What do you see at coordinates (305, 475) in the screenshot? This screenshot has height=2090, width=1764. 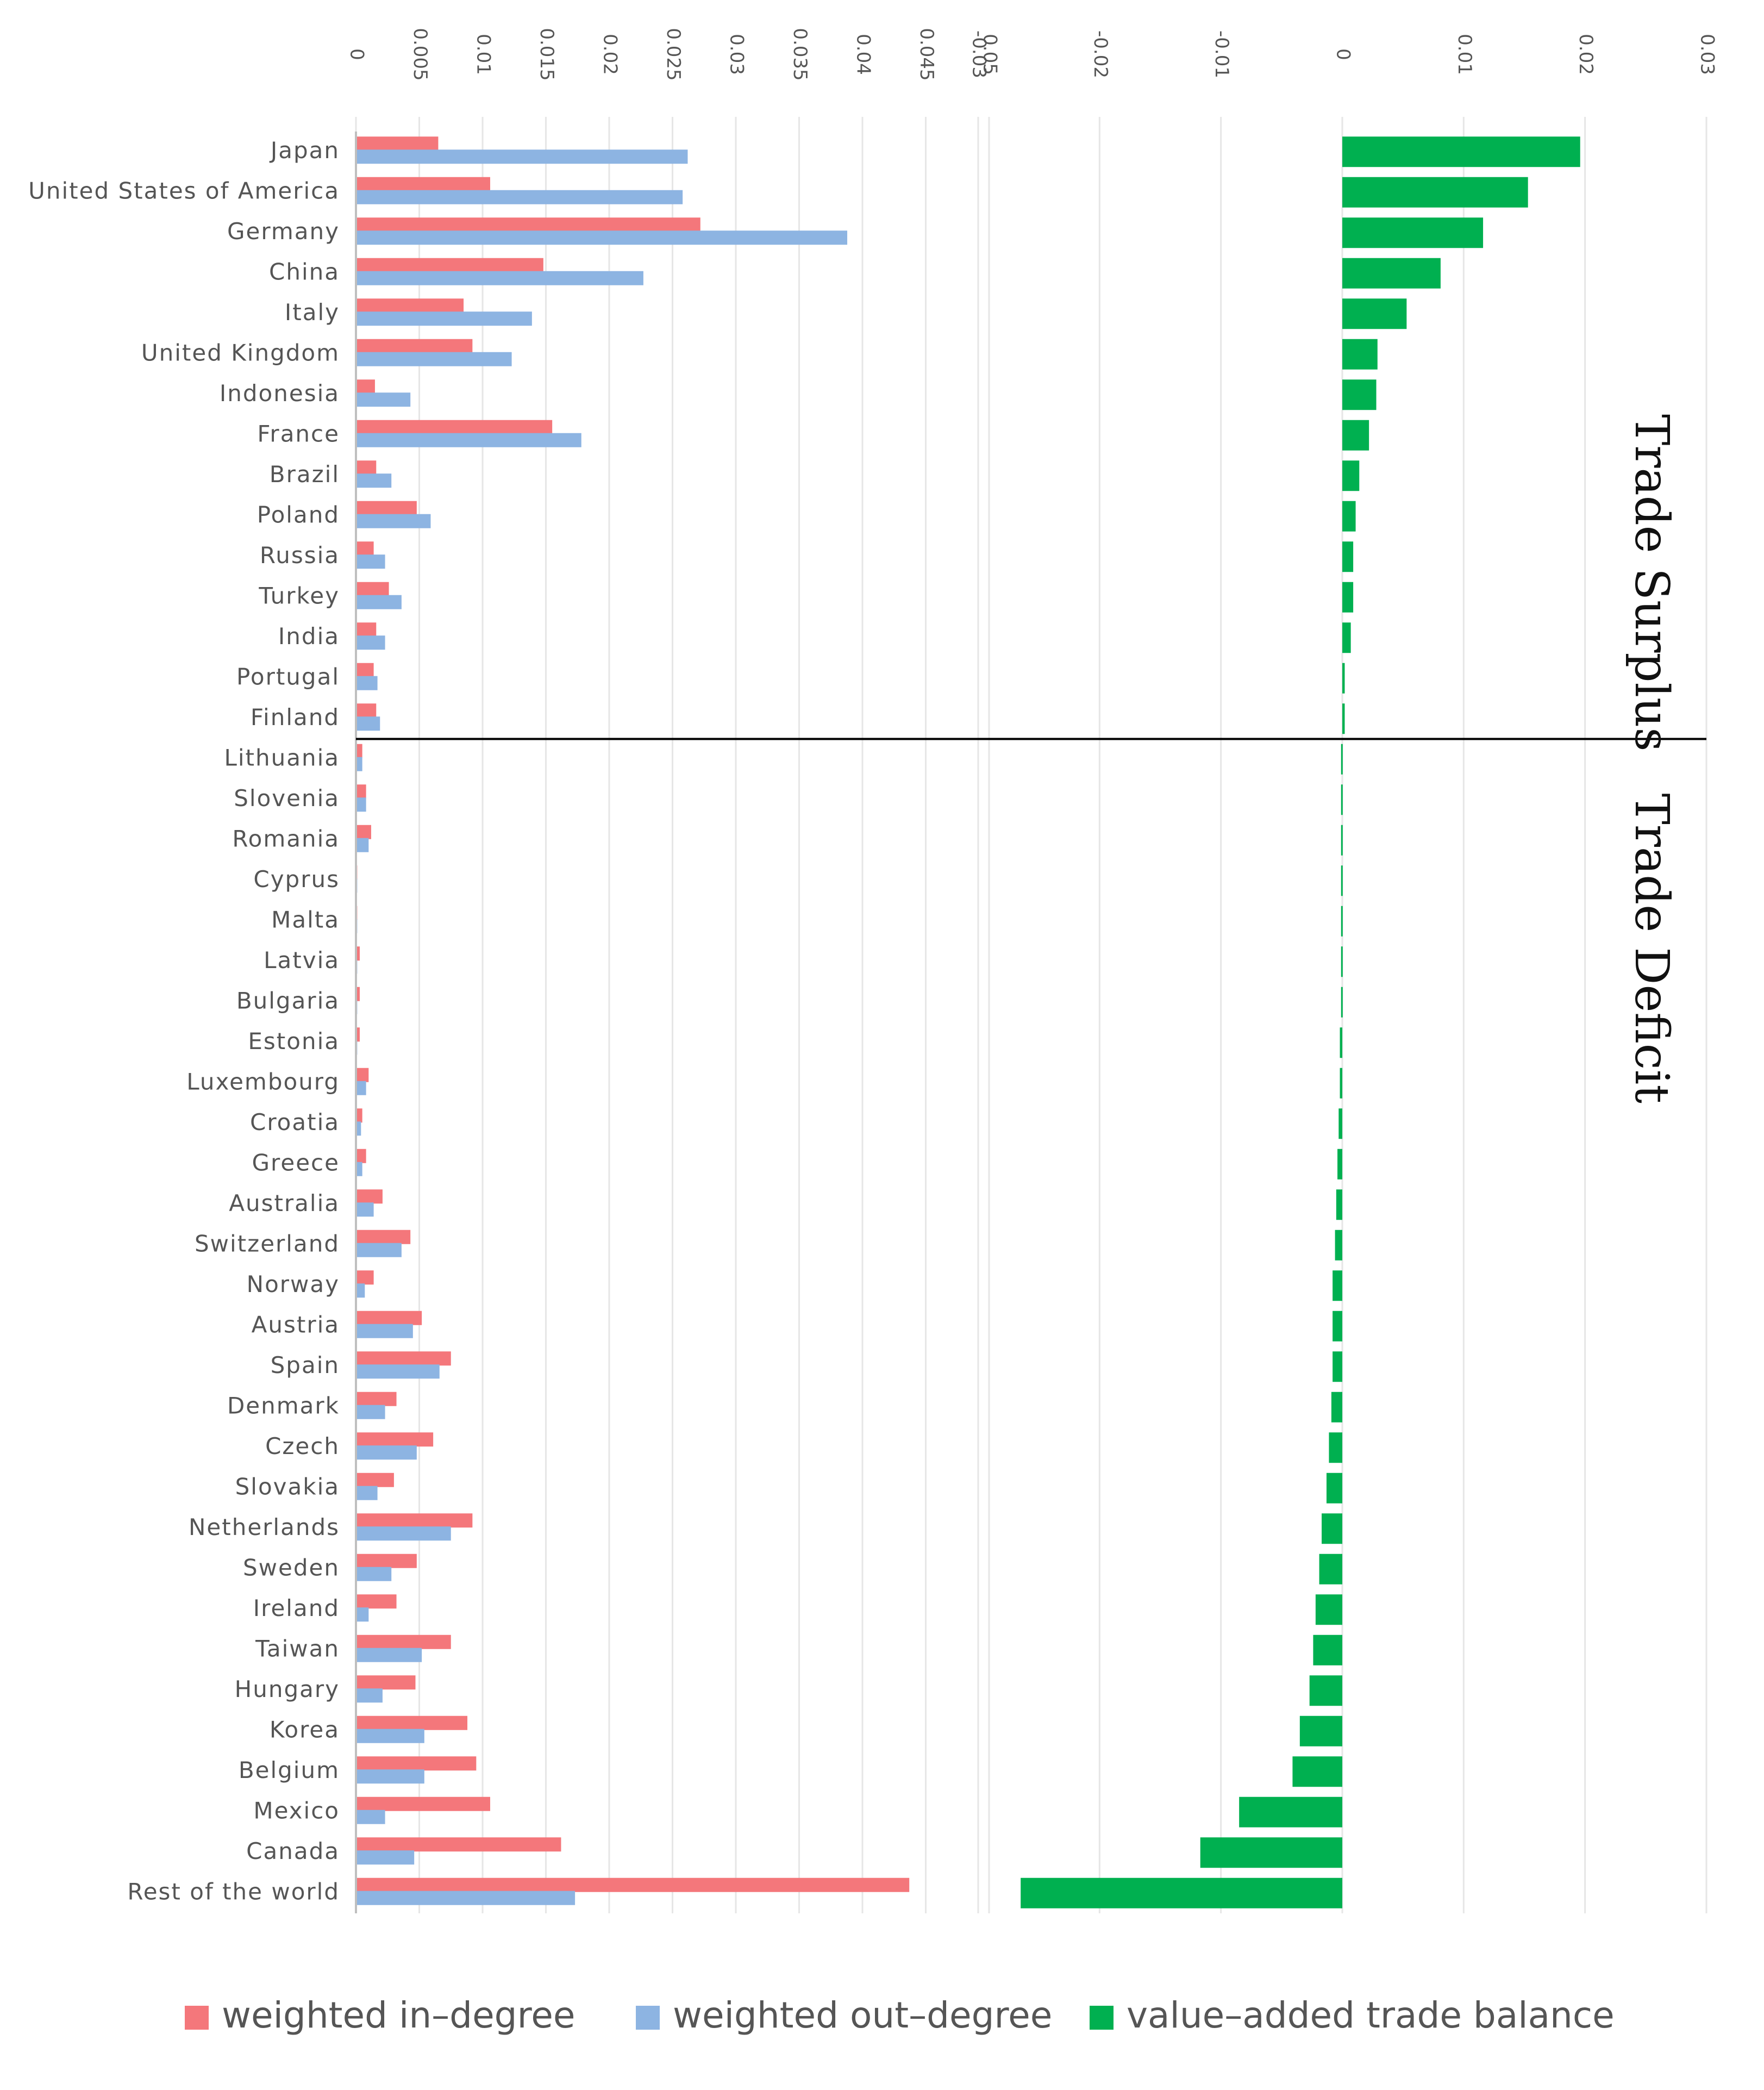 I see `category-label: Brazil` at bounding box center [305, 475].